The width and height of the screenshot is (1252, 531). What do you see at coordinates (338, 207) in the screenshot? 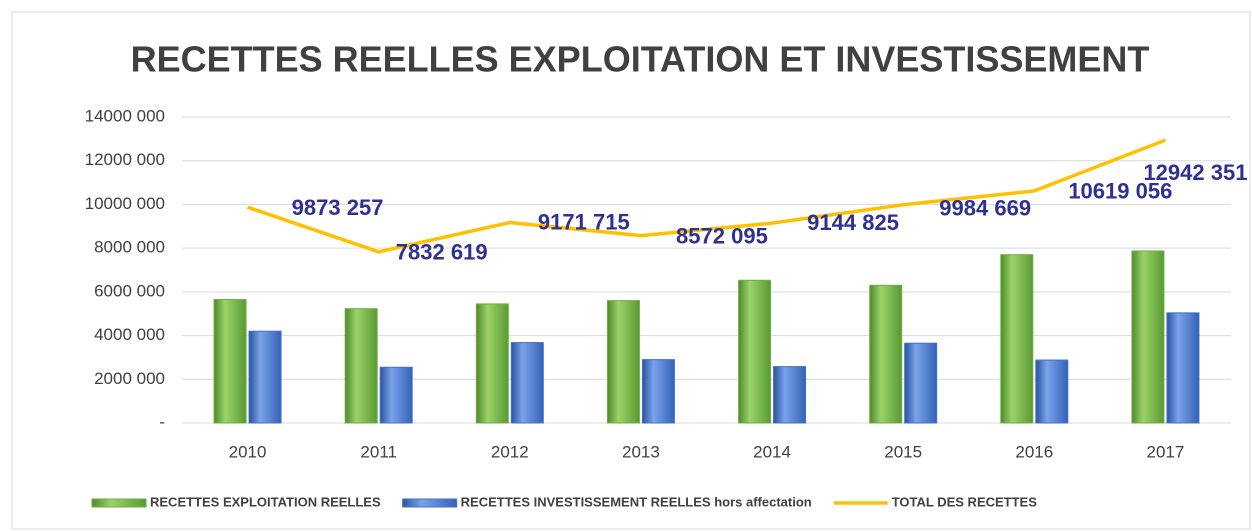
I see `data-label: 9873 257` at bounding box center [338, 207].